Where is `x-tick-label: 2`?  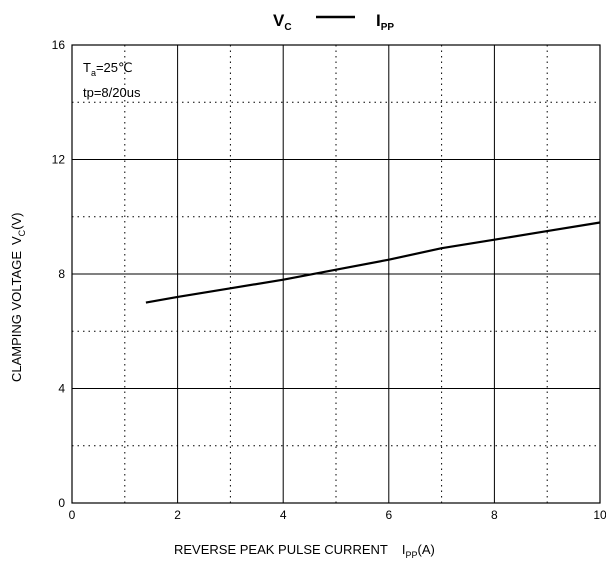 x-tick-label: 2 is located at coordinates (177, 515).